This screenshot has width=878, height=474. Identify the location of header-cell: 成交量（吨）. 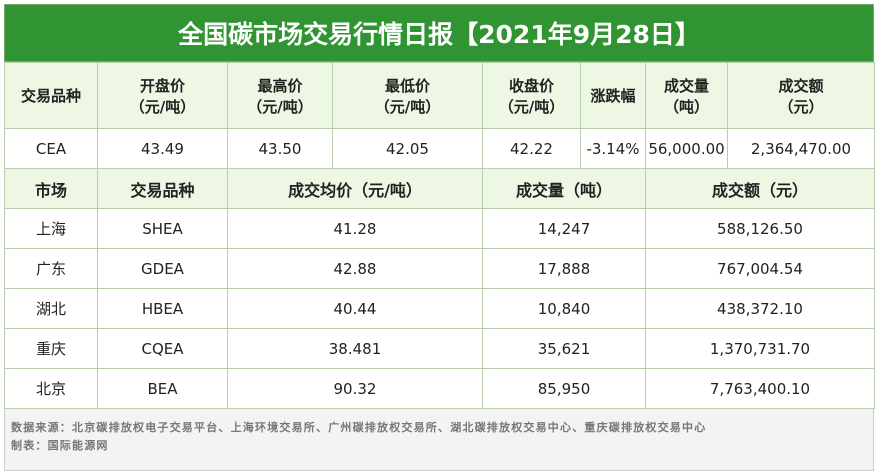
(564, 188).